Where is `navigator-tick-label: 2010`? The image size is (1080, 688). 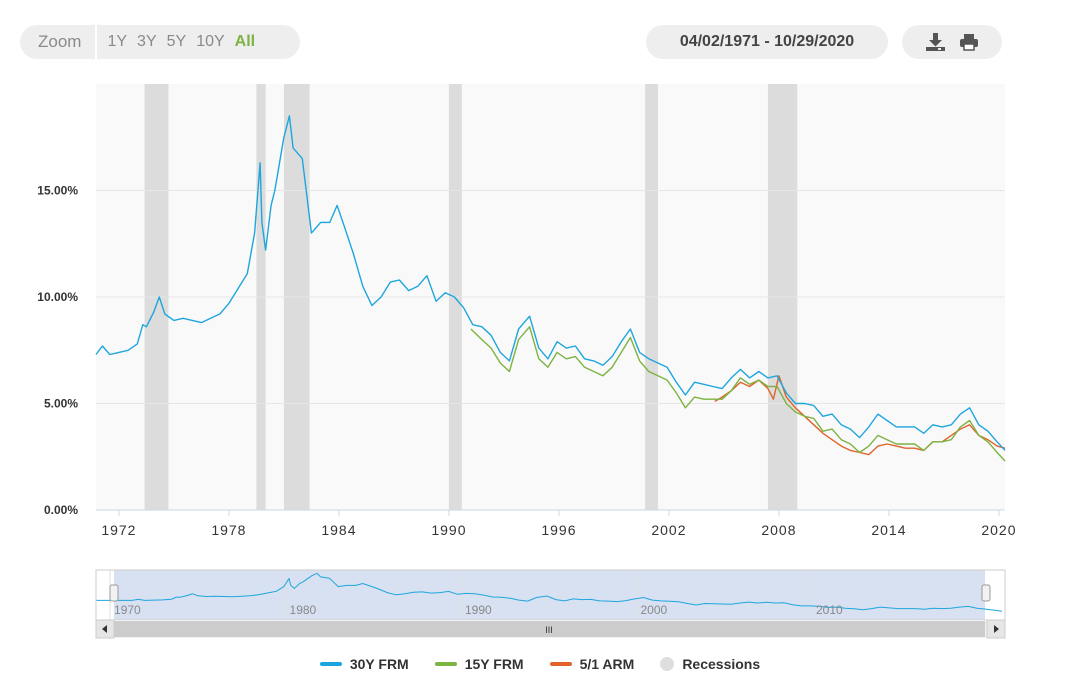 navigator-tick-label: 2010 is located at coordinates (829, 610).